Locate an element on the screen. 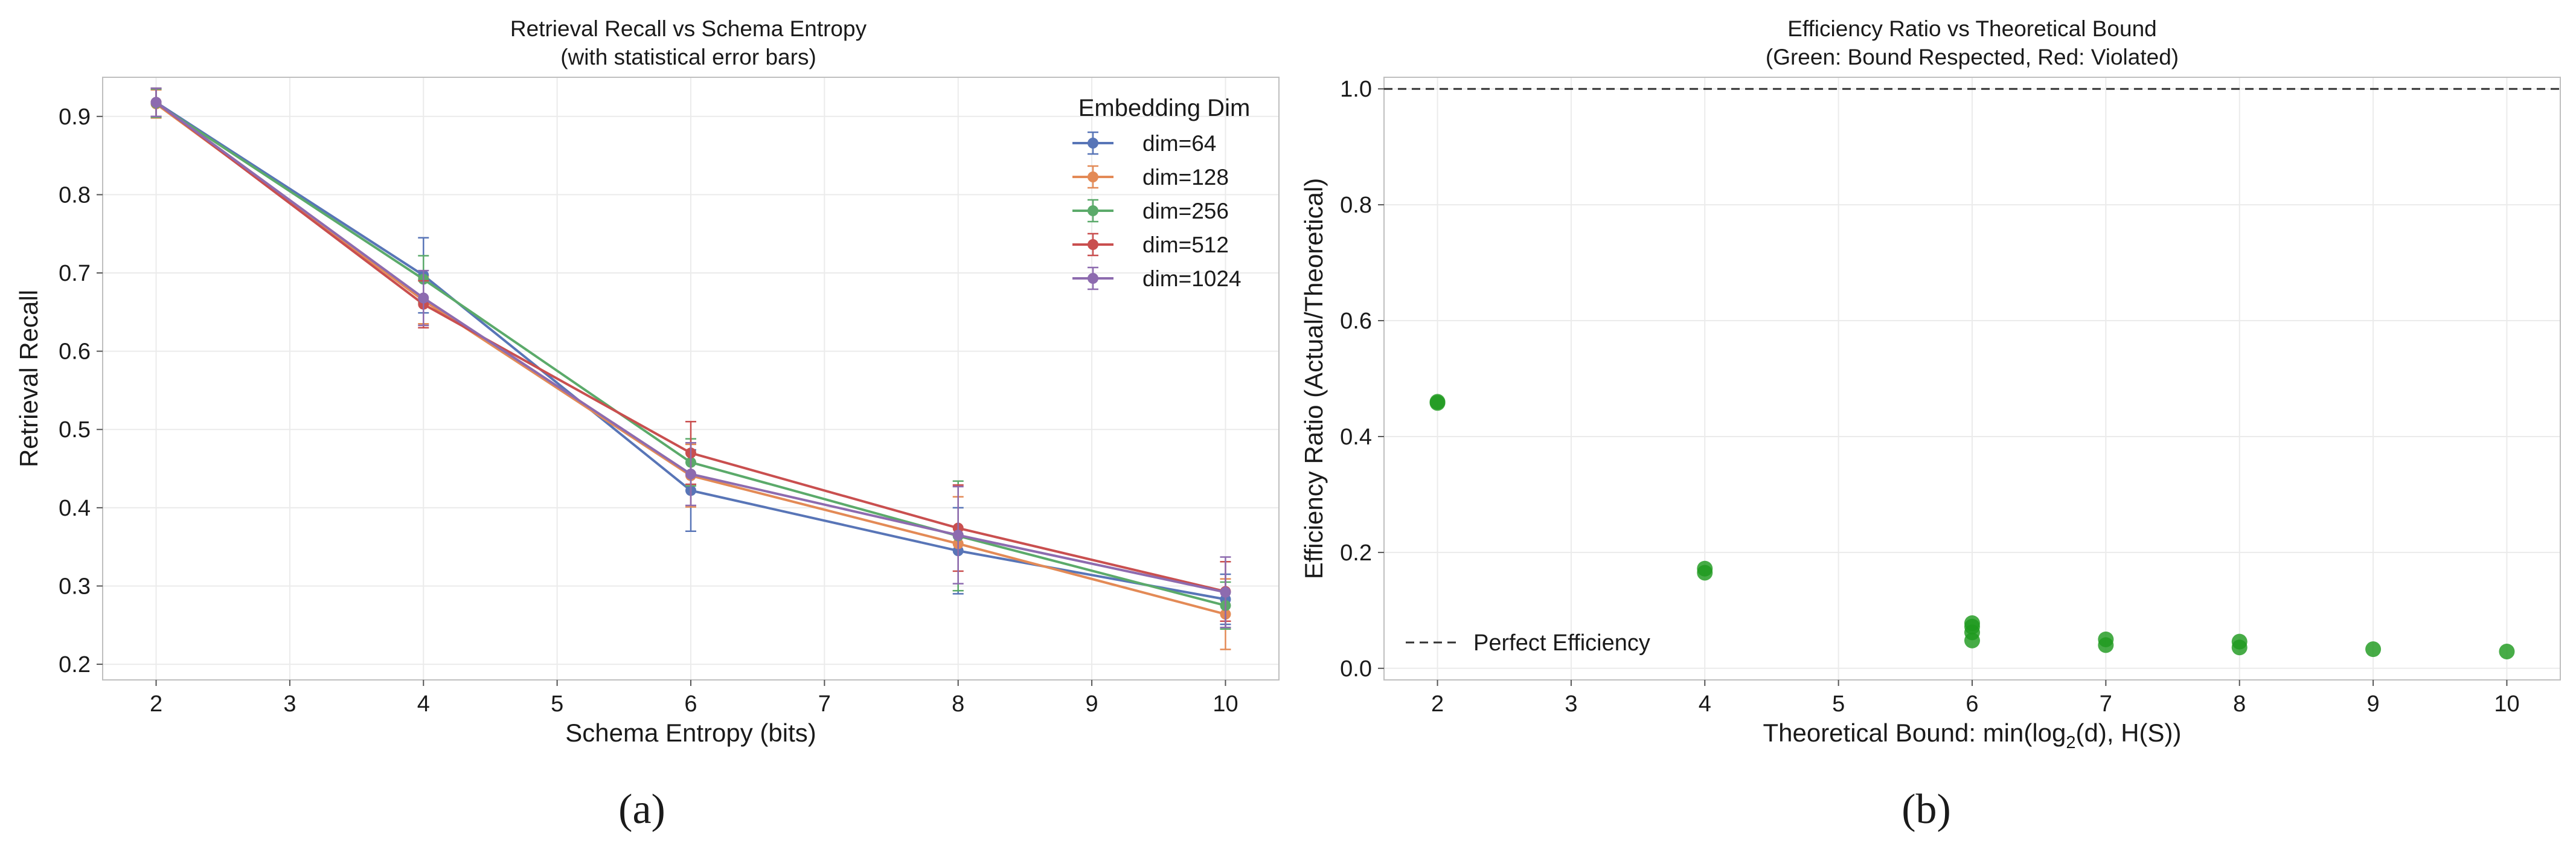  y-tick-label: 0.7 is located at coordinates (75, 273).